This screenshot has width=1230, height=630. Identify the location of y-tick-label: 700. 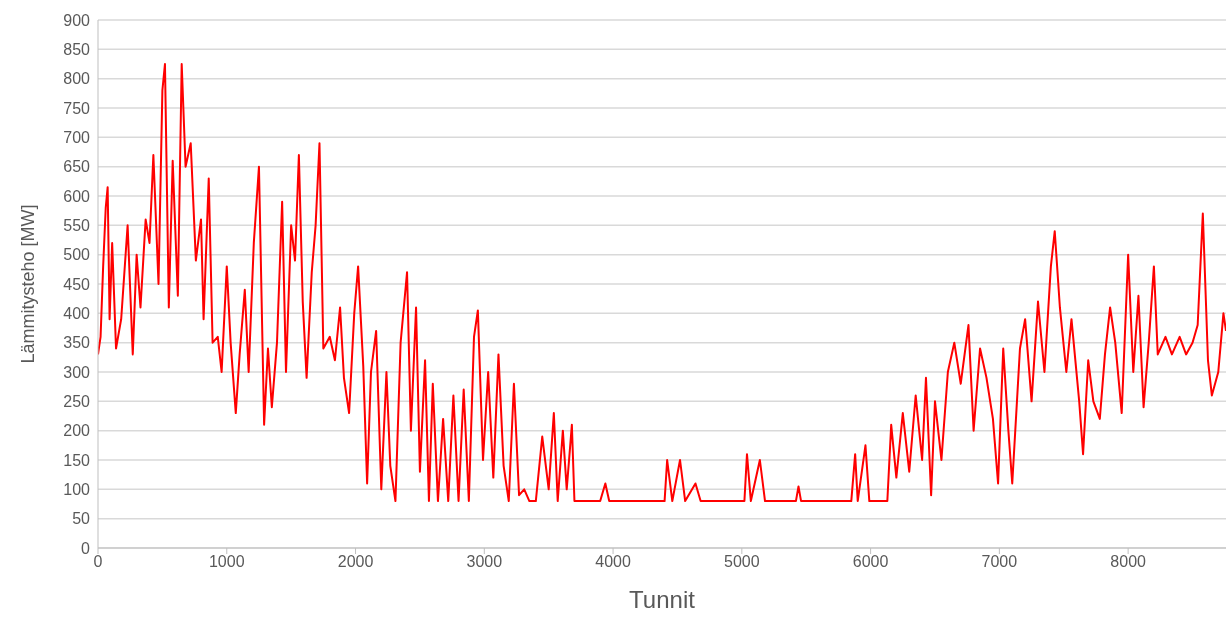
(77, 138).